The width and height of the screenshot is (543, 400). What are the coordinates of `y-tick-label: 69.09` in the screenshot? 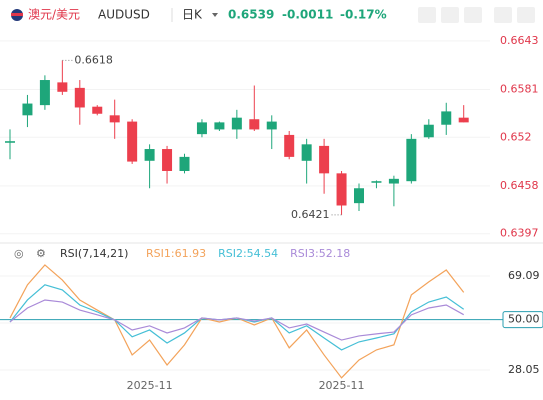 It's located at (524, 275).